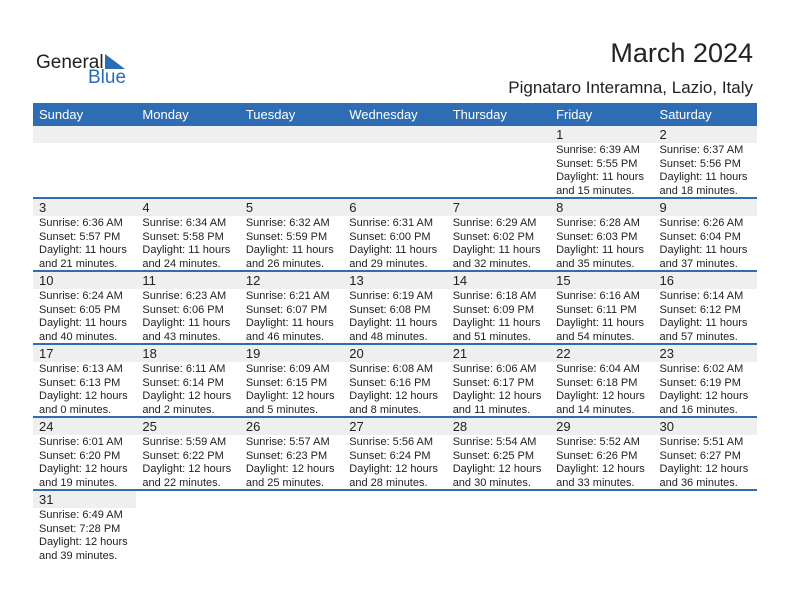  What do you see at coordinates (285, 263) in the screenshot?
I see `daylight-text: and 26 minutes.` at bounding box center [285, 263].